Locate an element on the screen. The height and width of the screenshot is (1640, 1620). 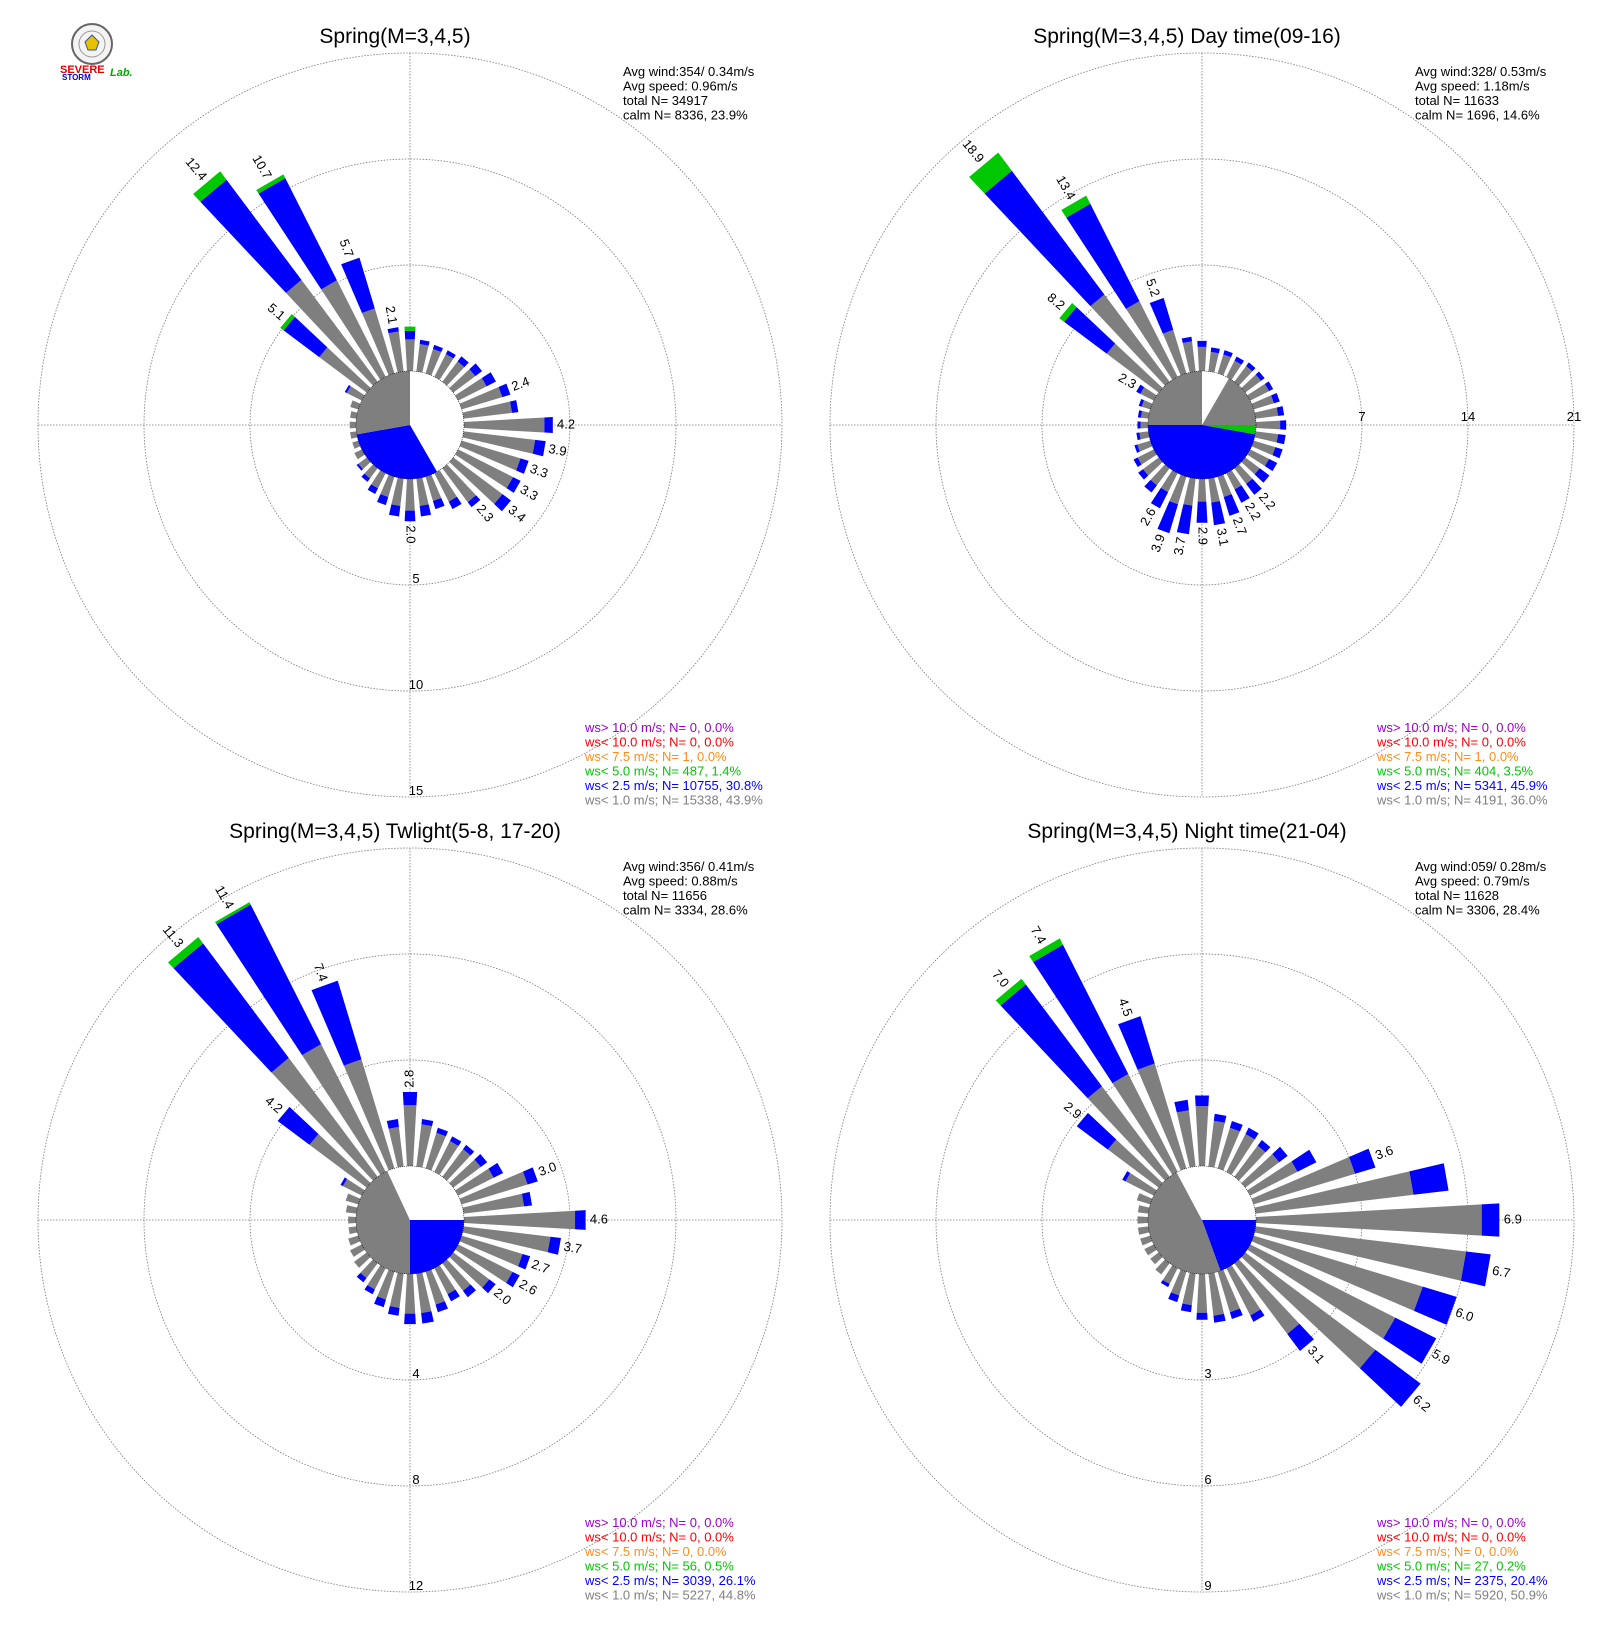
severe-storm-lab-logo: SEVERE STORM Lab. is located at coordinates (96, 52).